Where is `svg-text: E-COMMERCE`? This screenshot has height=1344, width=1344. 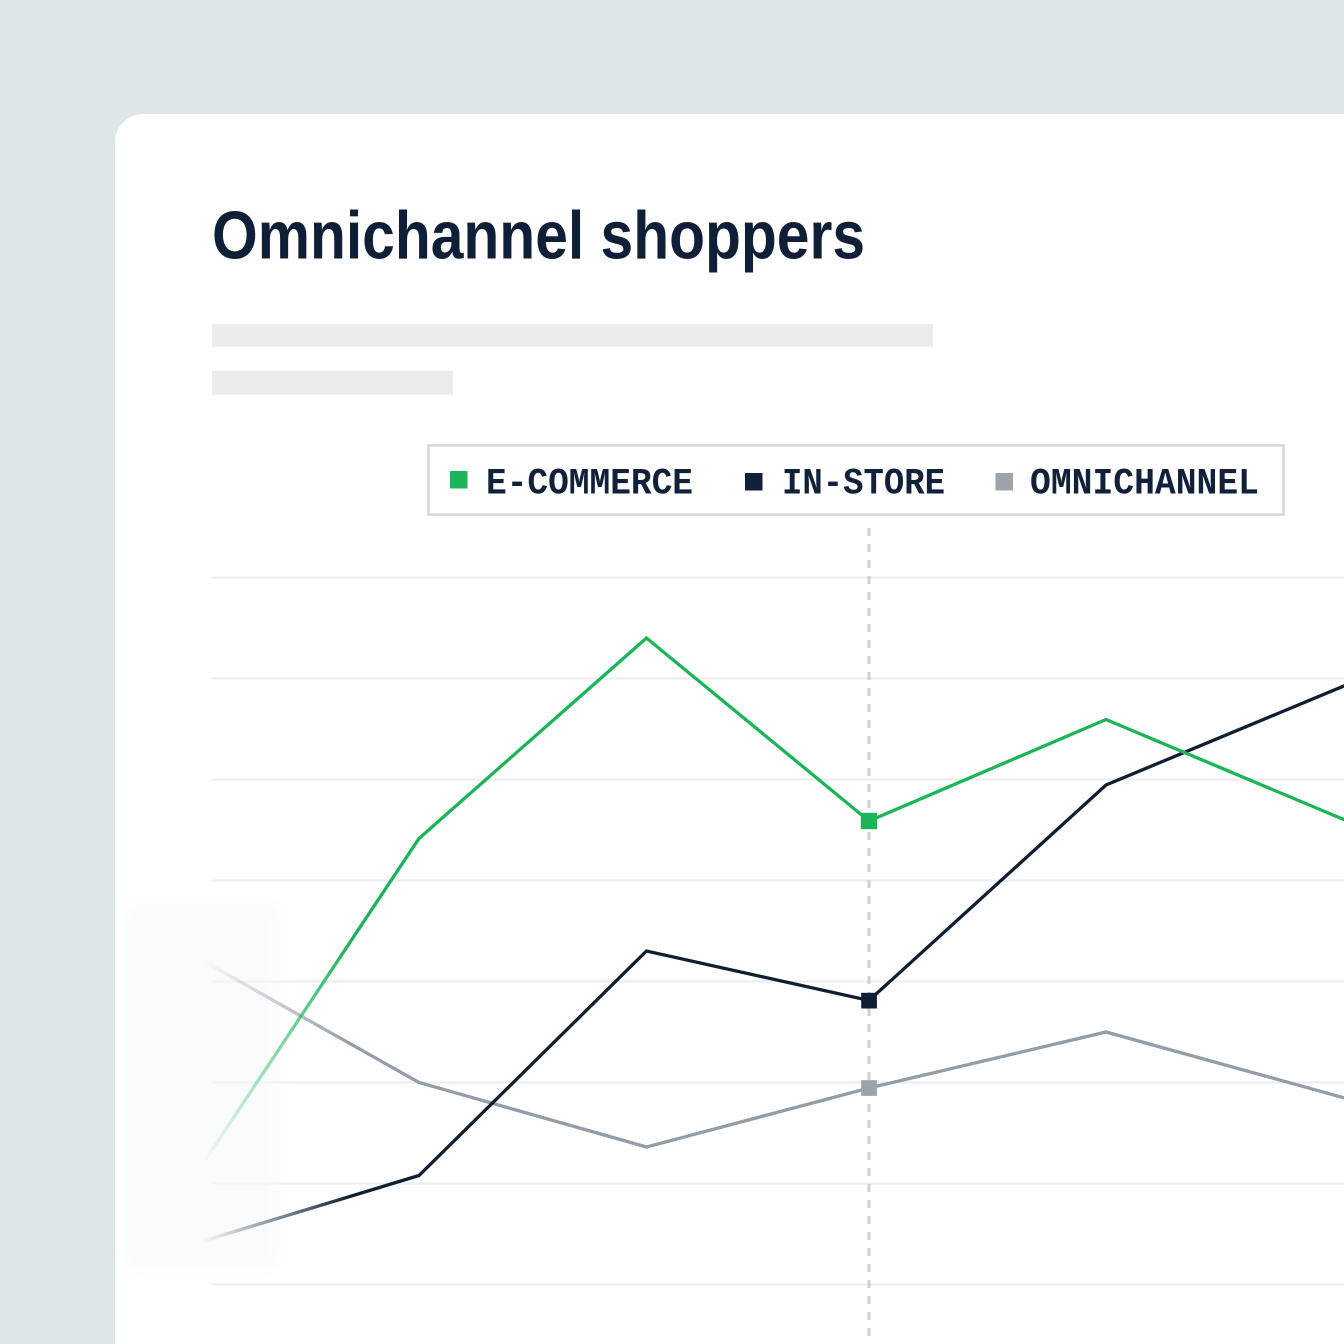
svg-text: E-COMMERCE is located at coordinates (589, 485).